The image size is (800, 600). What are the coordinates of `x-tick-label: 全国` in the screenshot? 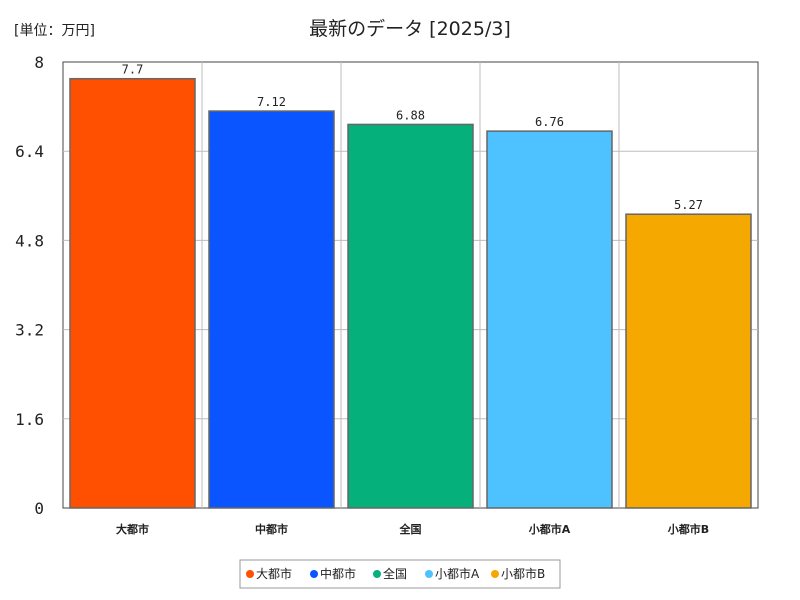 It's located at (410, 529).